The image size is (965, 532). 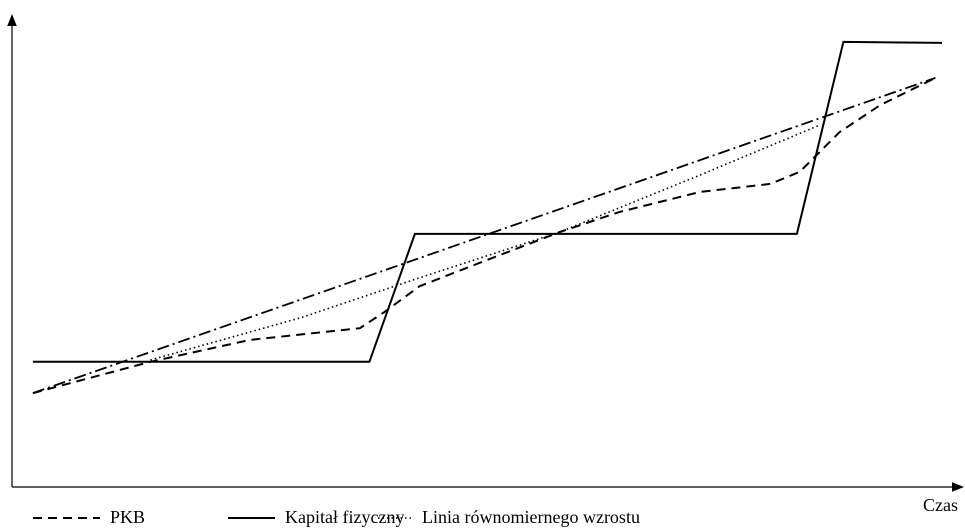 What do you see at coordinates (940, 505) in the screenshot?
I see `x-axis-label: Czas` at bounding box center [940, 505].